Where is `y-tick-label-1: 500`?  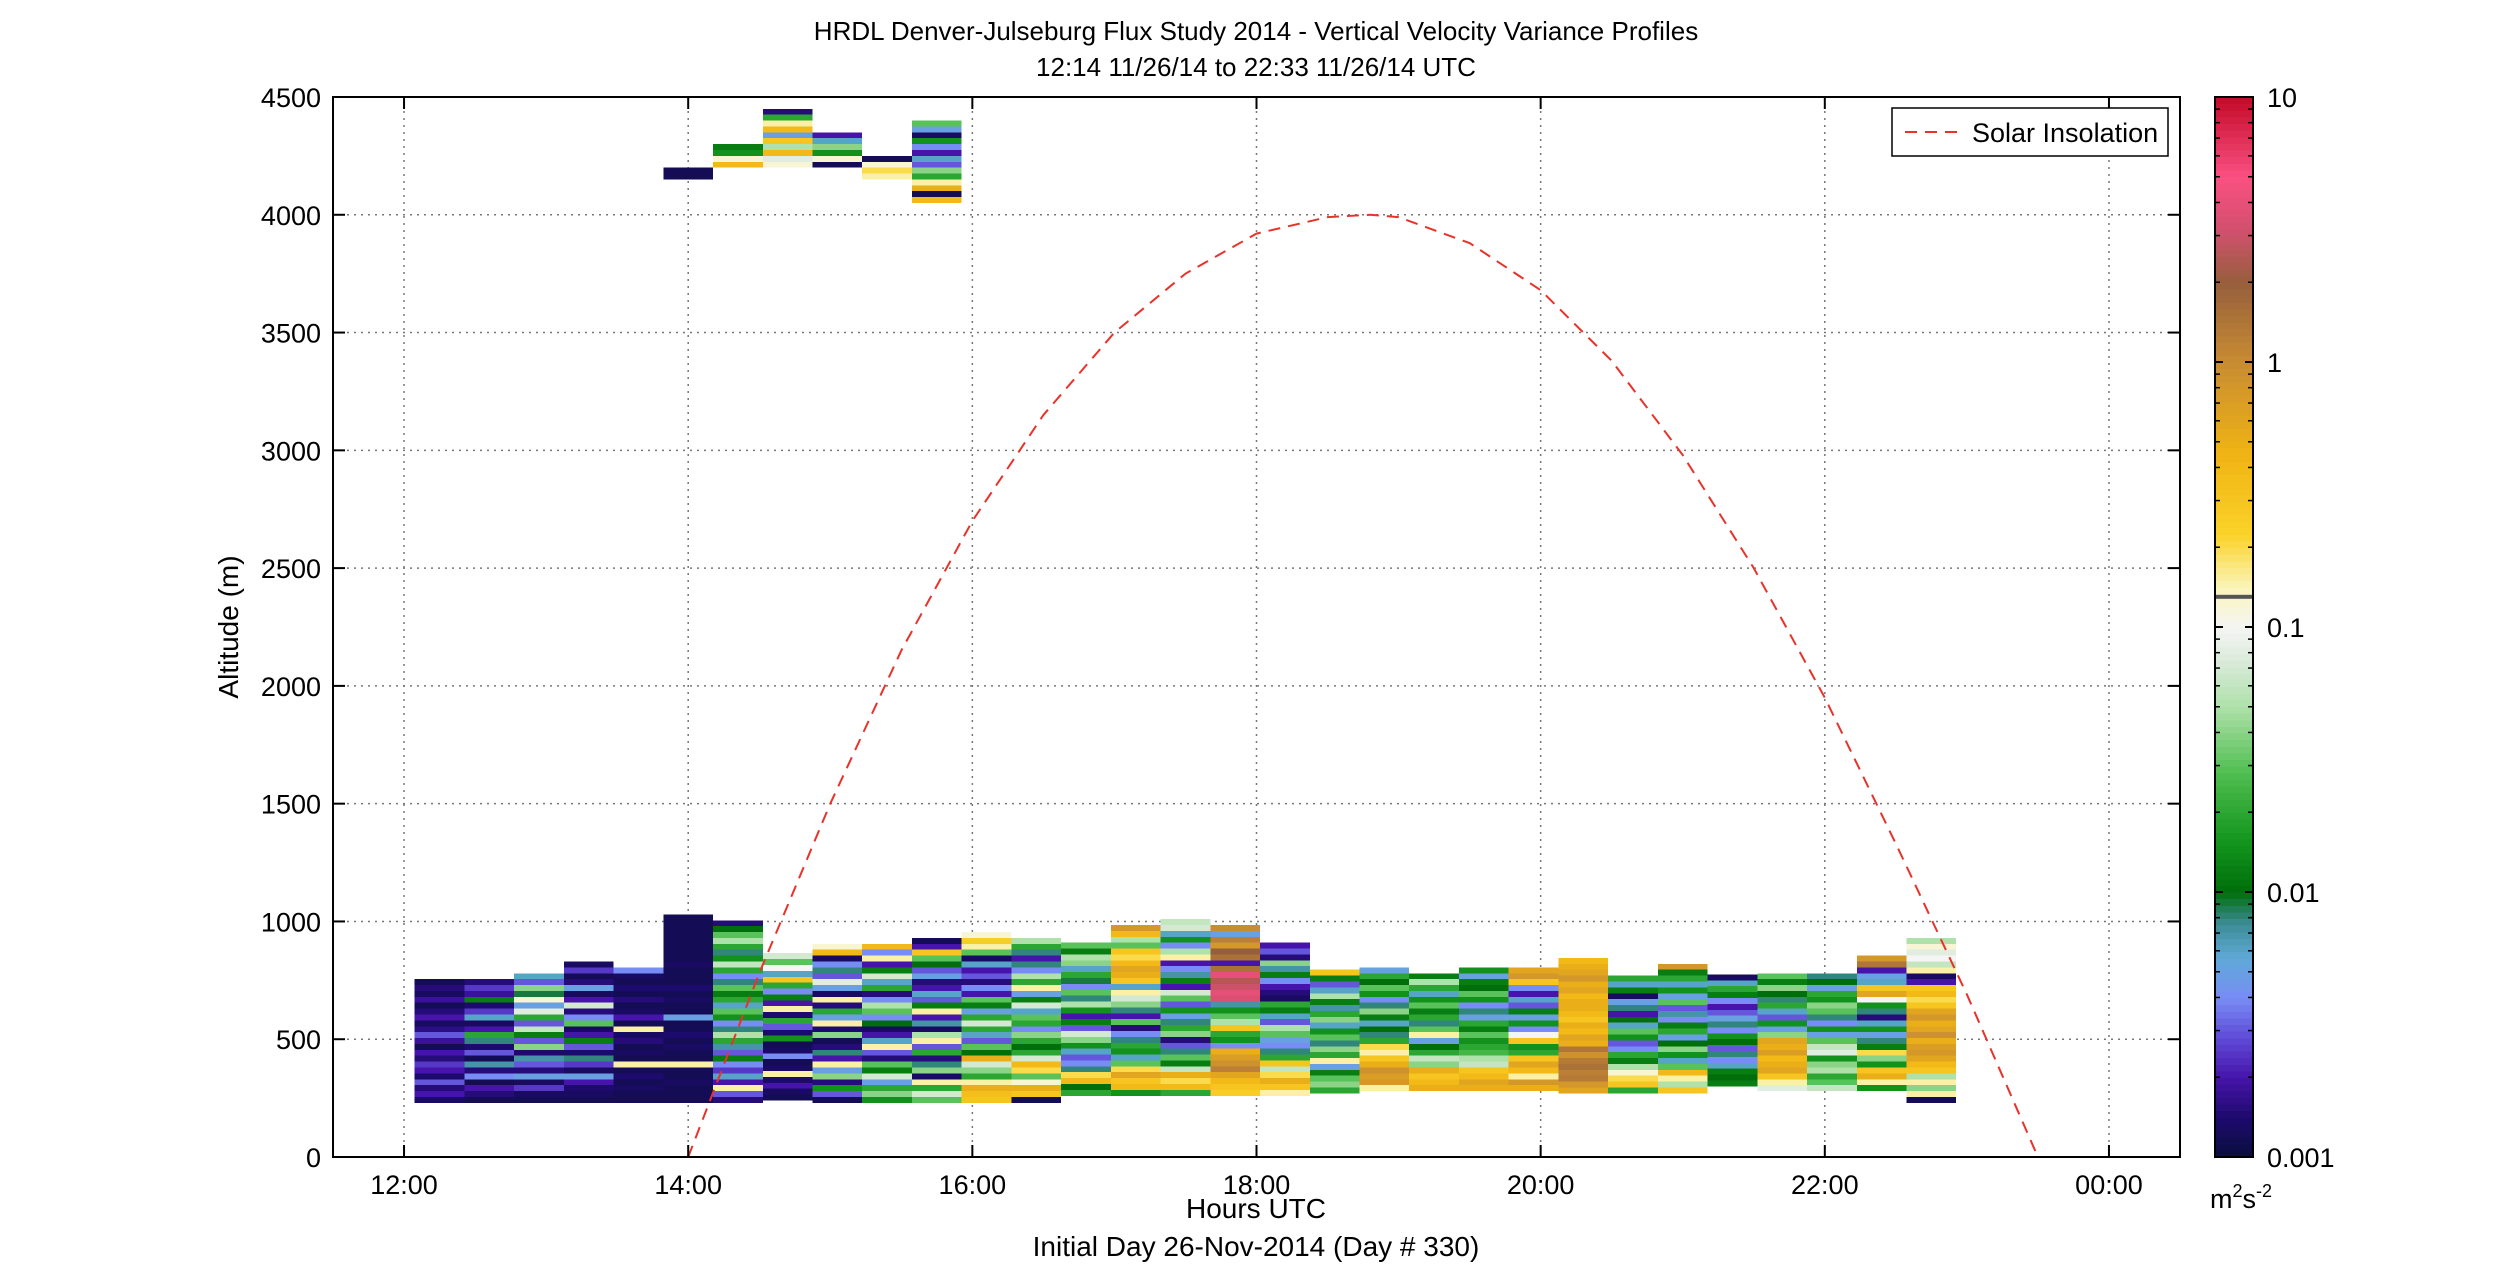 y-tick-label-1: 500 is located at coordinates (298, 1040).